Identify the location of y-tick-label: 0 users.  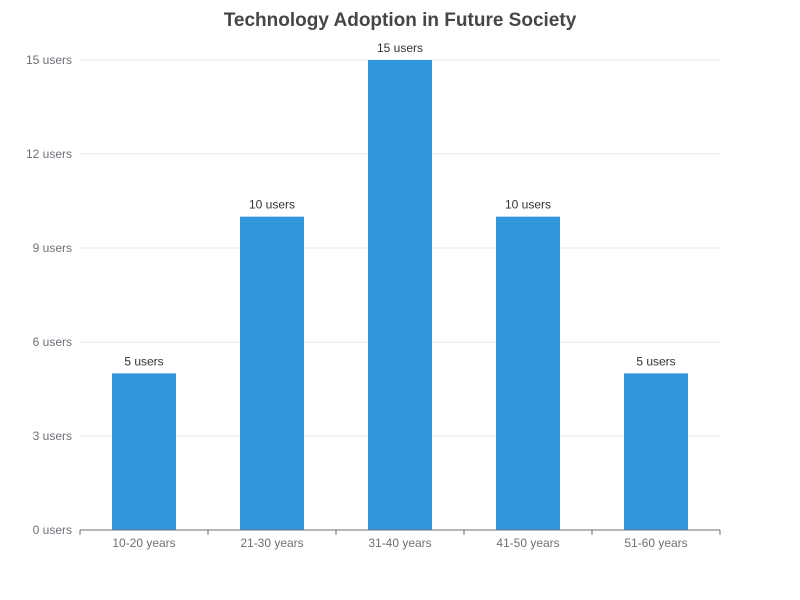
(52, 530).